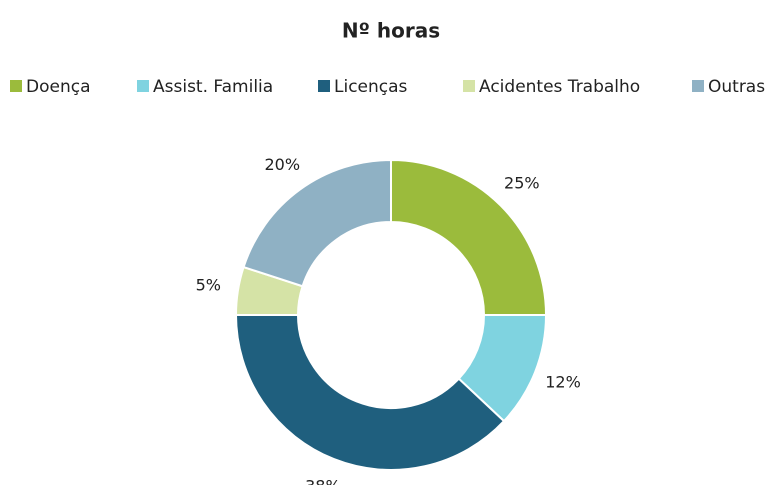  Describe the element at coordinates (208, 285) in the screenshot. I see `data-label: 5%` at that location.